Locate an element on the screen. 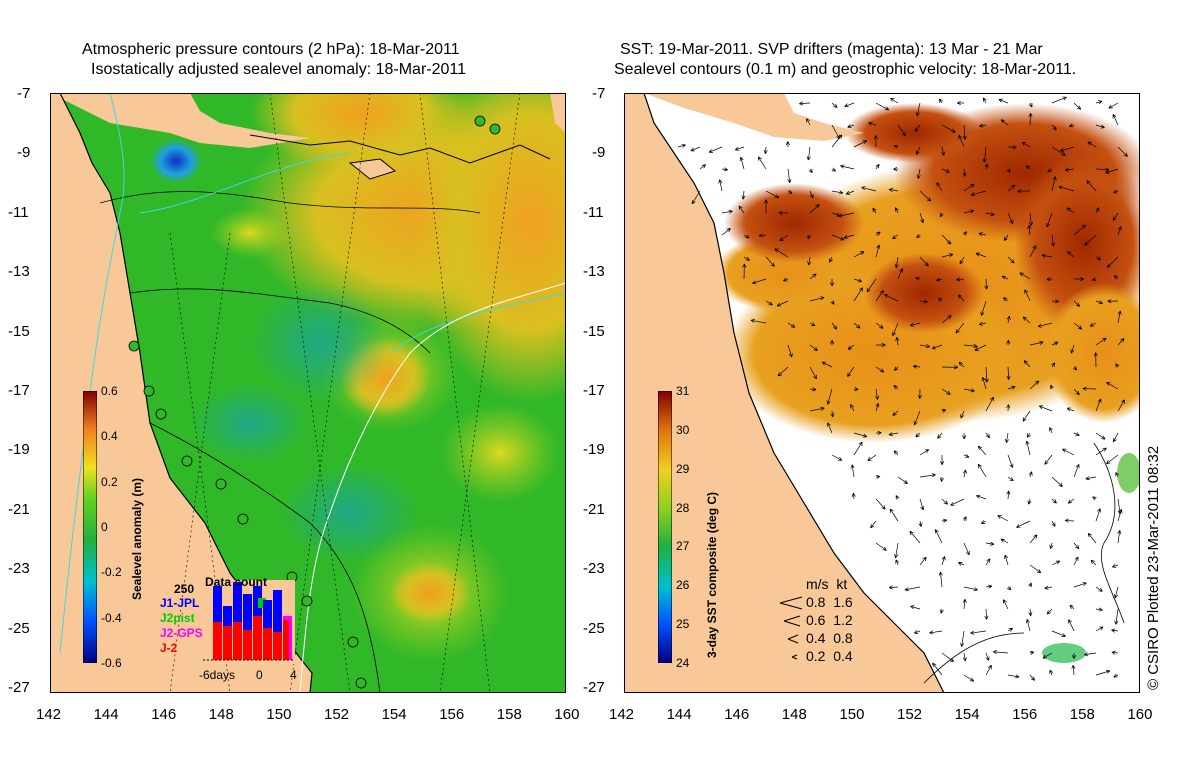 This screenshot has height=780, width=1200. x-tick-label: 158 is located at coordinates (509, 714).